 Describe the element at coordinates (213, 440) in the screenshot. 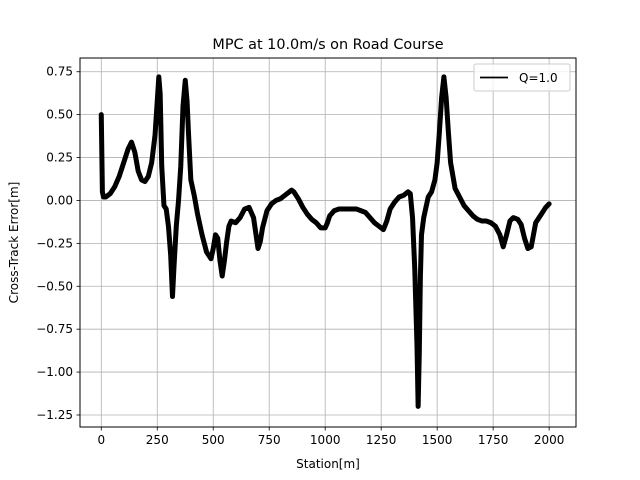

I see `x-tick-label: 500` at that location.